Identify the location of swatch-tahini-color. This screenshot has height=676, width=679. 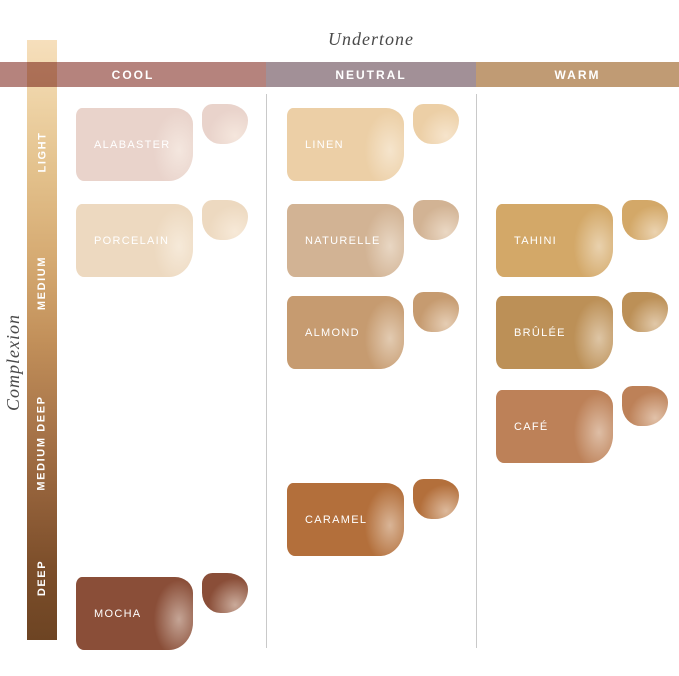
(554, 240).